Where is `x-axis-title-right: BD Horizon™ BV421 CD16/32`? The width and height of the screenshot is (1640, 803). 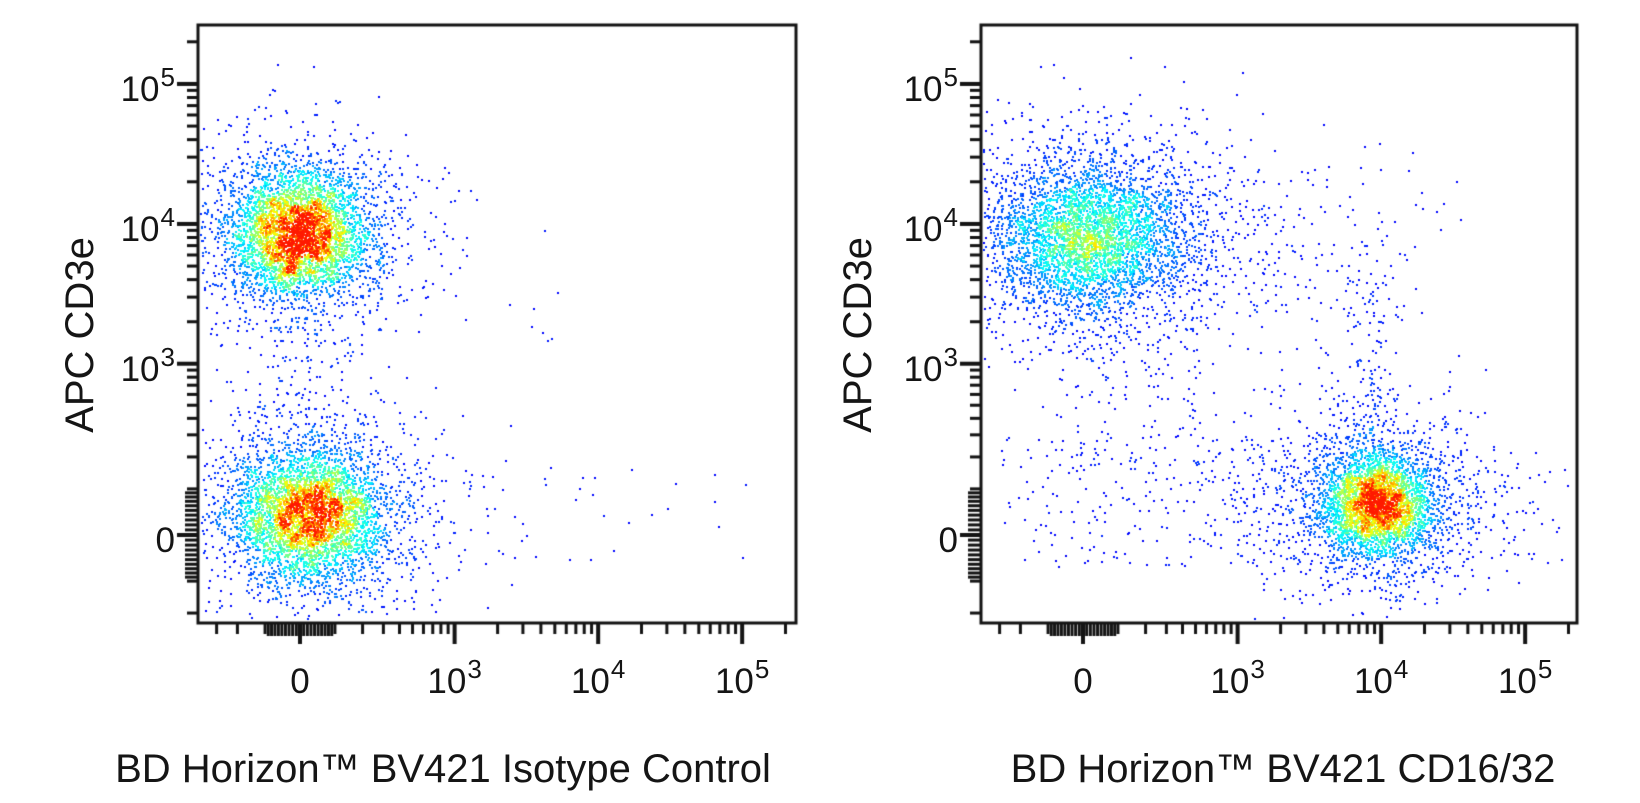 x-axis-title-right: BD Horizon™ BV421 CD16/32 is located at coordinates (1283, 769).